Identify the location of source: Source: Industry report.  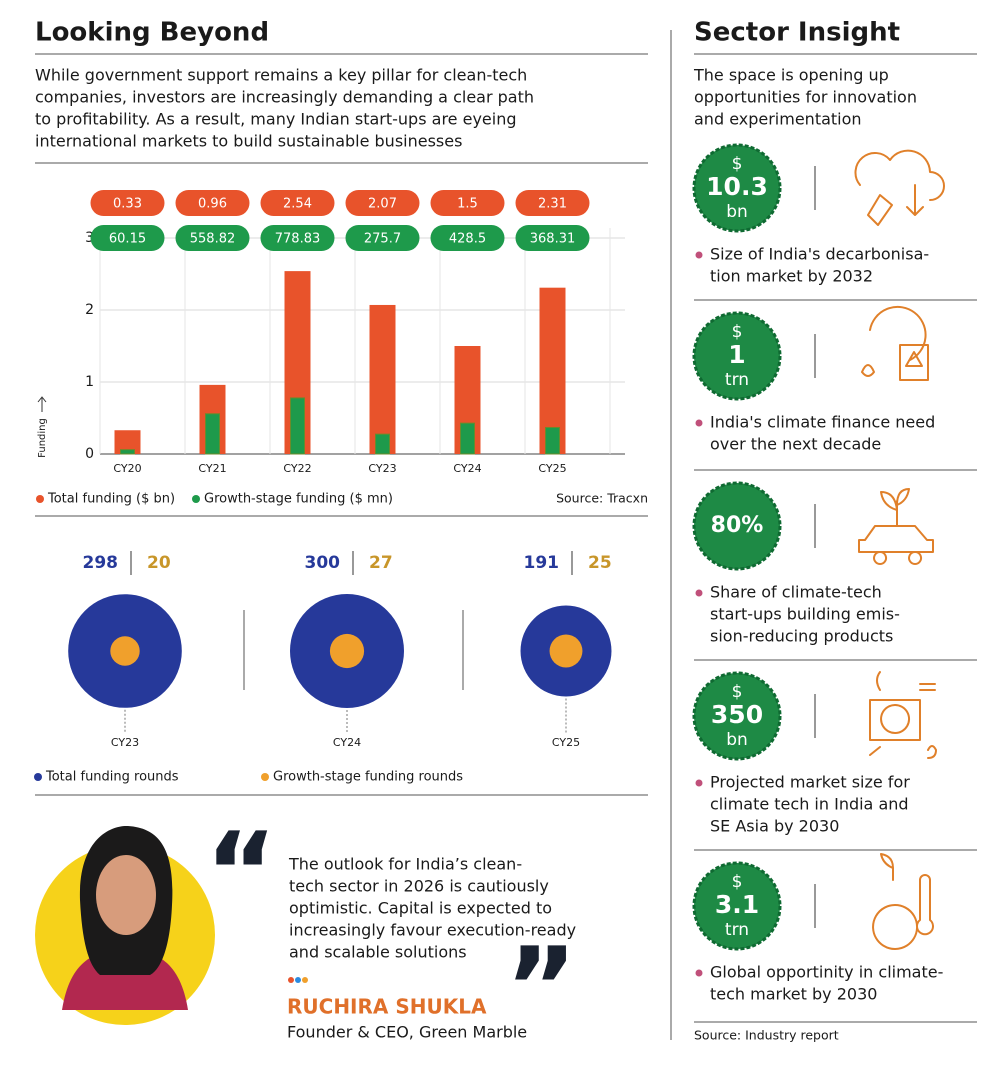
(766, 1035).